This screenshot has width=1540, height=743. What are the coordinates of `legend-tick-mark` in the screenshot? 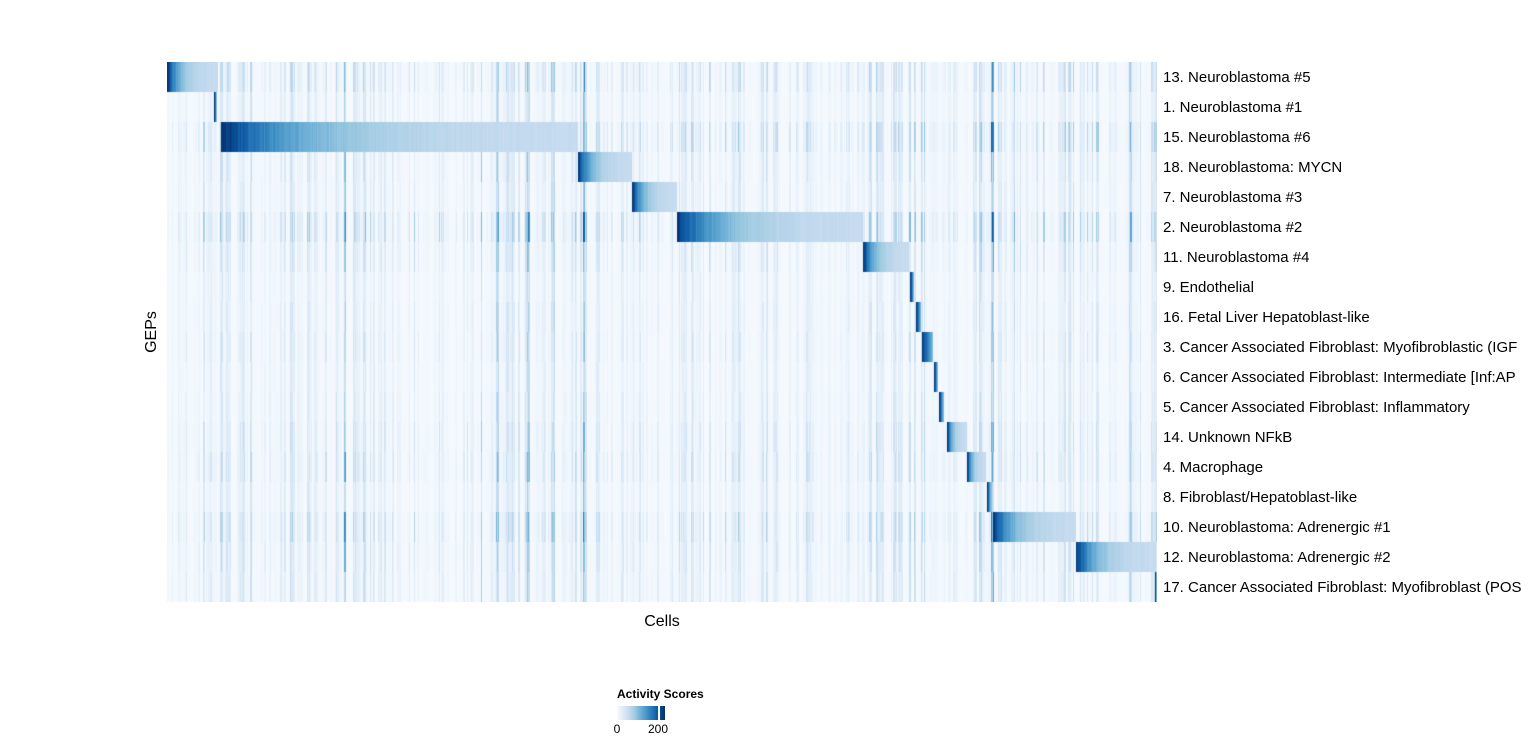 It's located at (658, 713).